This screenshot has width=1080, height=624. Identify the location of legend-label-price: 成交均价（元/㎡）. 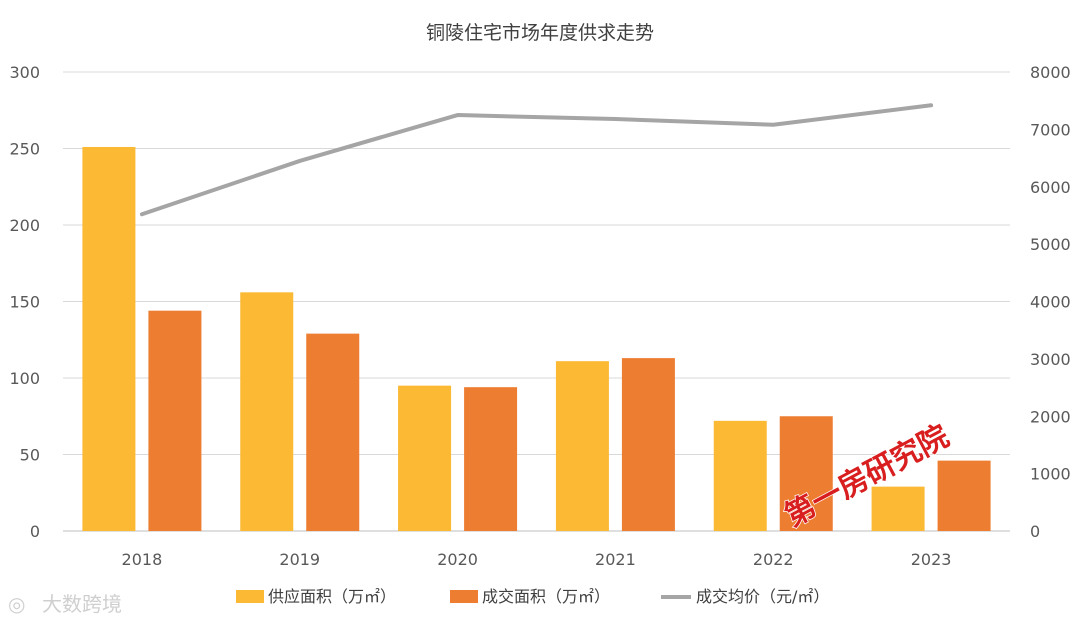
(762, 596).